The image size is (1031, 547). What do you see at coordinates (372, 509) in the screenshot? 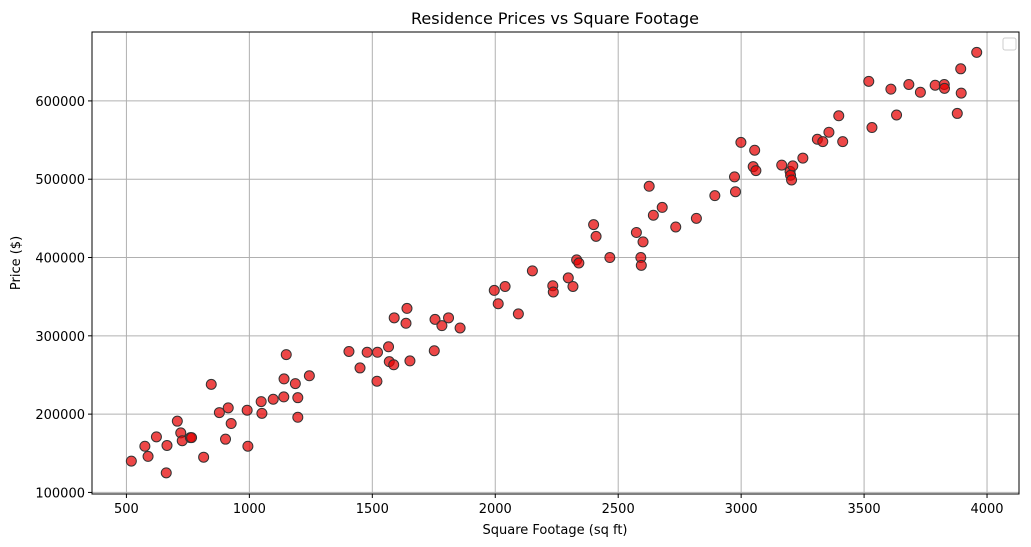
I see `x-tick-label: 1500` at bounding box center [372, 509].